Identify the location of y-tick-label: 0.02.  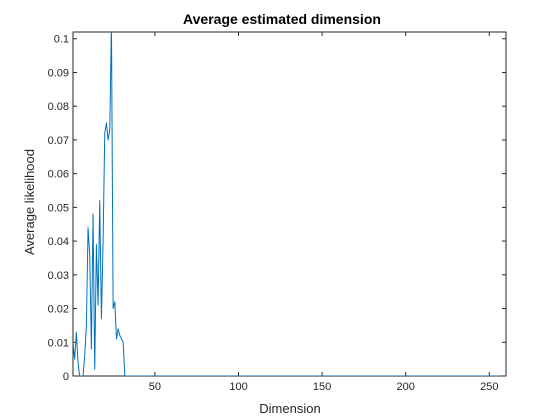
(58, 310).